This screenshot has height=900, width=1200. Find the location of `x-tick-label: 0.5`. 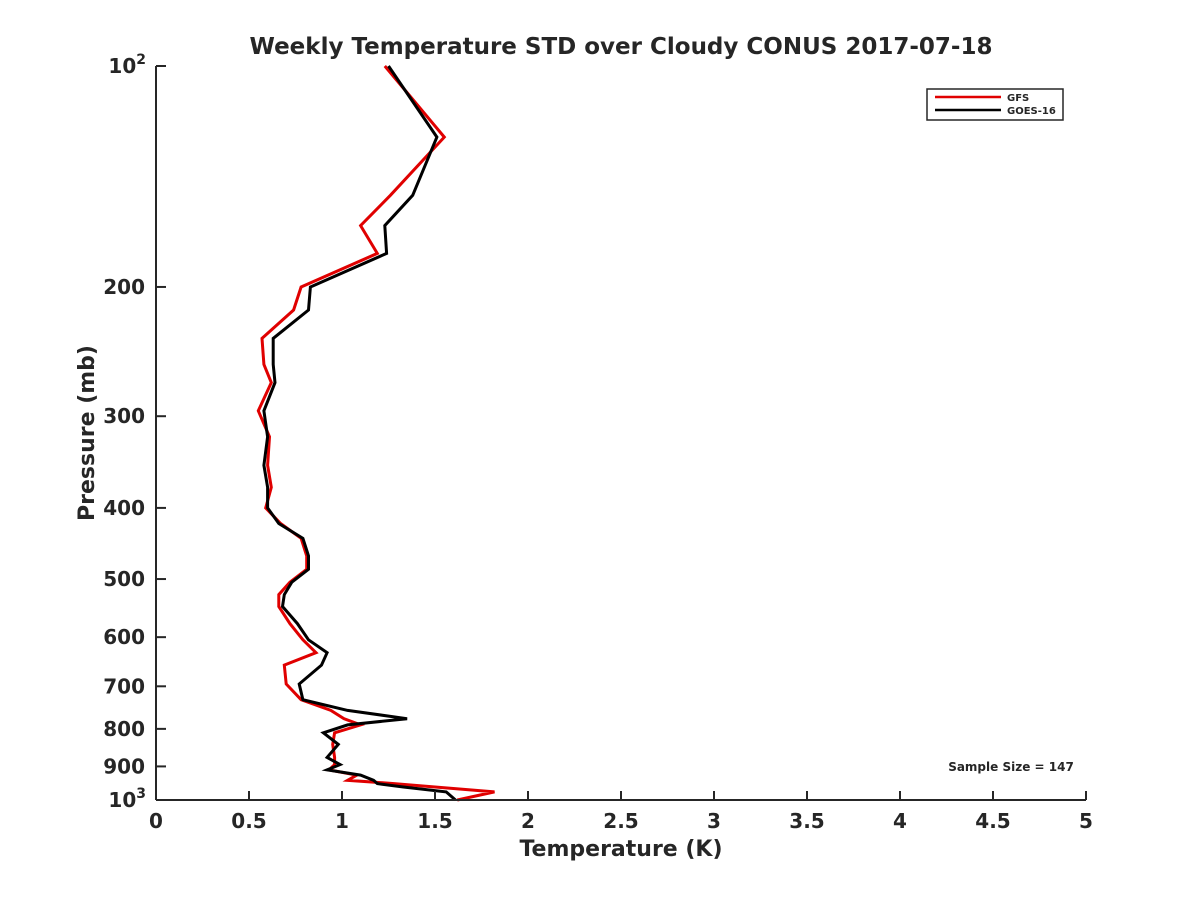

x-tick-label: 0.5 is located at coordinates (248, 821).